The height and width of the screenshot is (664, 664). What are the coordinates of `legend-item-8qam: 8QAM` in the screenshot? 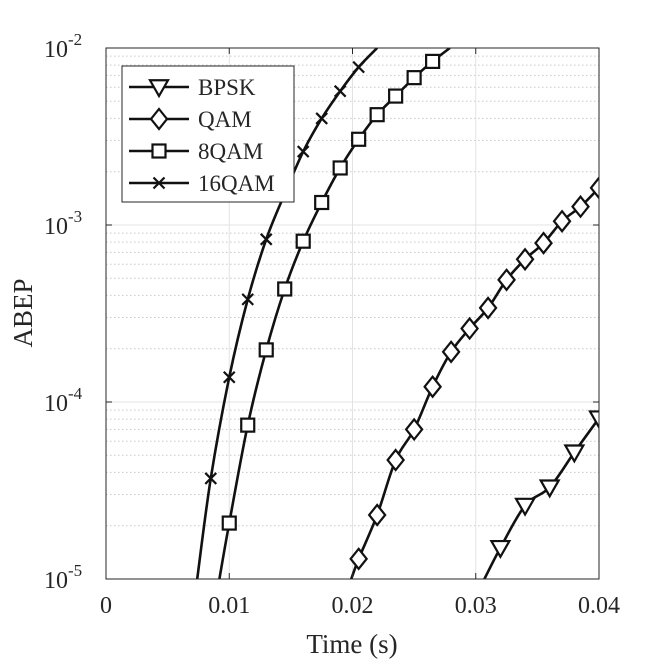 It's located at (196, 151).